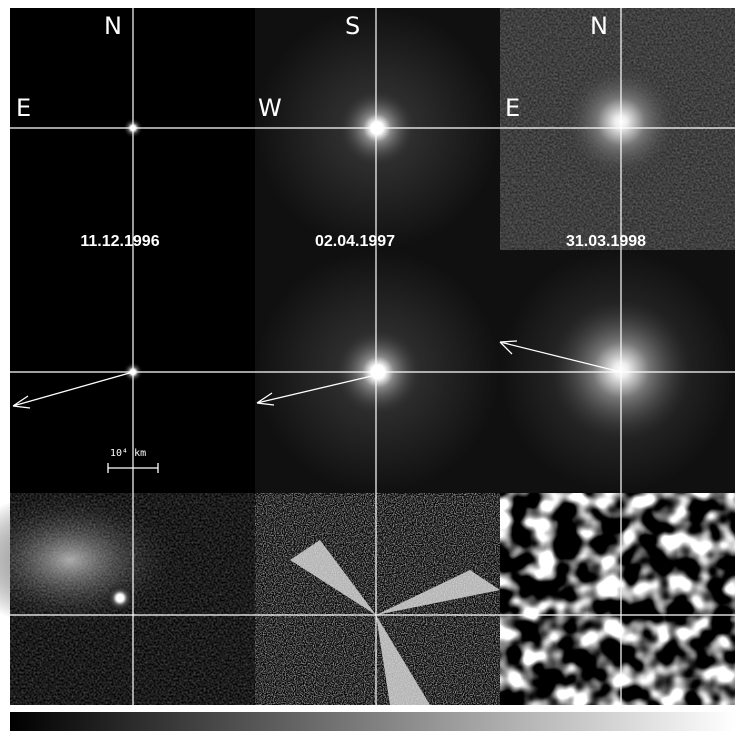 Image resolution: width=735 pixels, height=733 pixels. I want to click on orientation-label: S, so click(352, 26).